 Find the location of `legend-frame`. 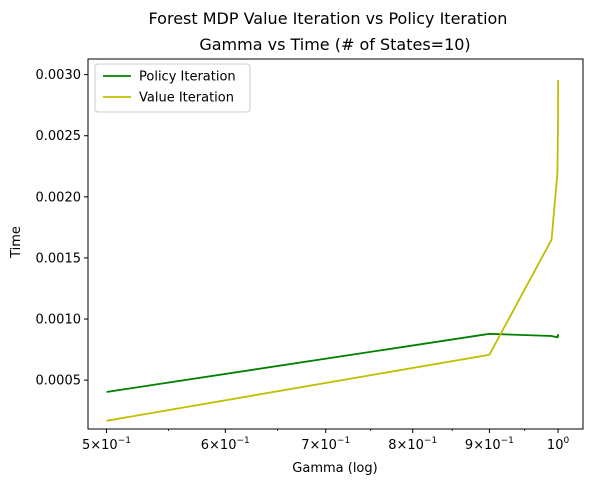

legend-frame is located at coordinates (172, 88).